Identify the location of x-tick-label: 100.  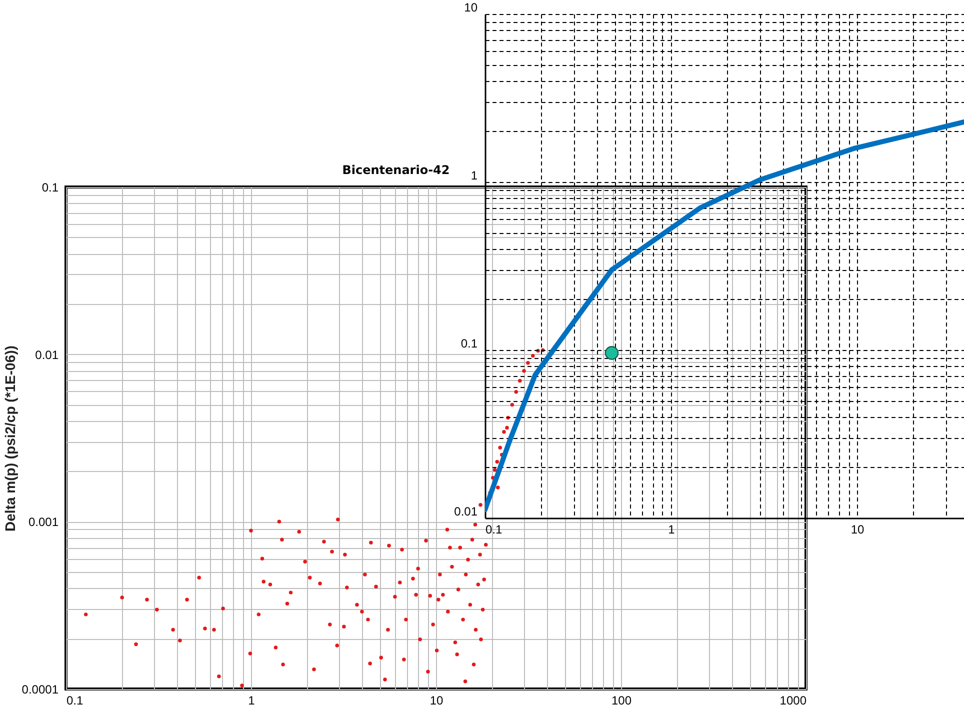
(621, 701).